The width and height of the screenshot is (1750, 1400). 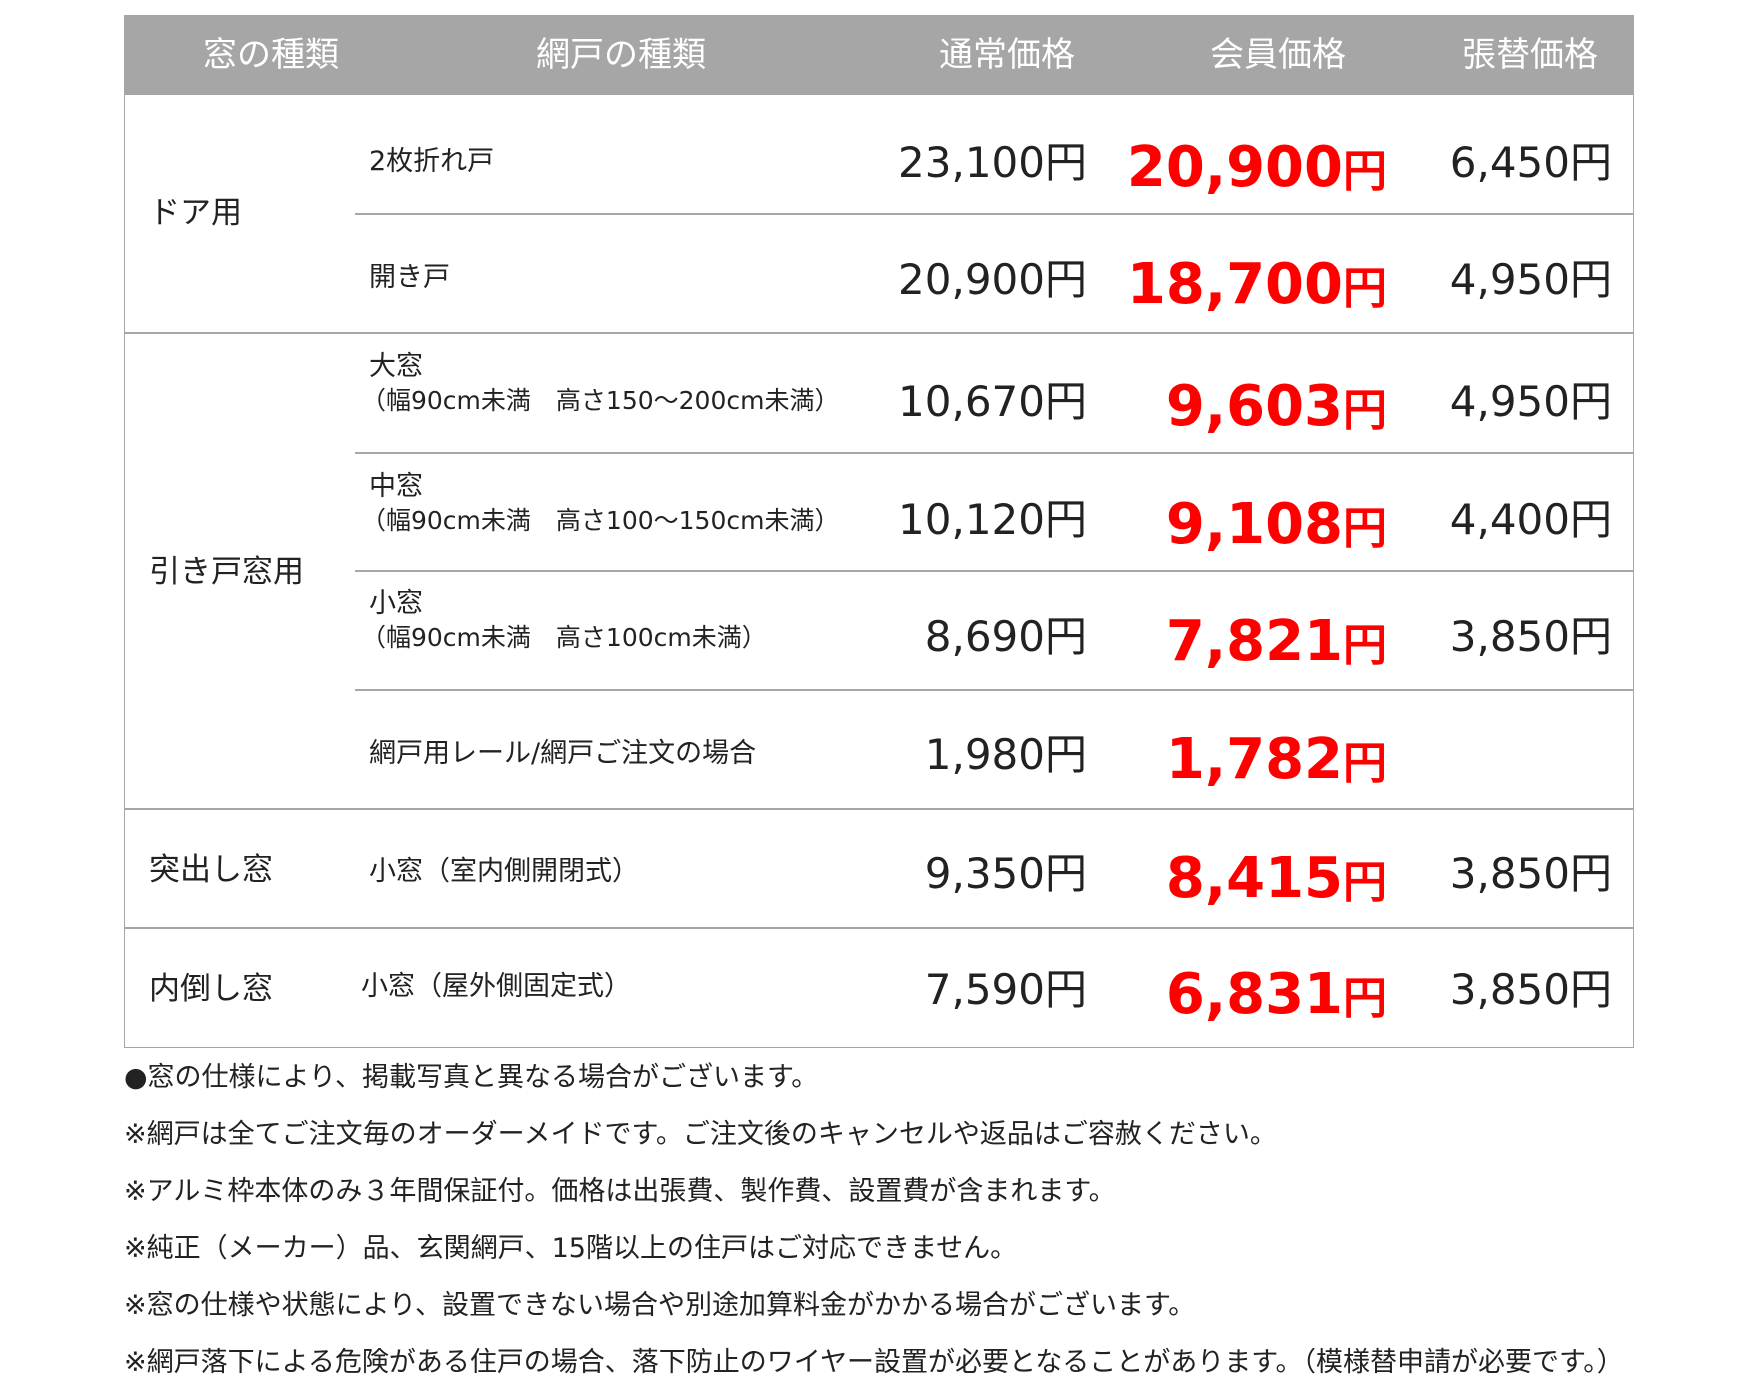 What do you see at coordinates (409, 277) in the screenshot?
I see `screen-type-label: 開き戸` at bounding box center [409, 277].